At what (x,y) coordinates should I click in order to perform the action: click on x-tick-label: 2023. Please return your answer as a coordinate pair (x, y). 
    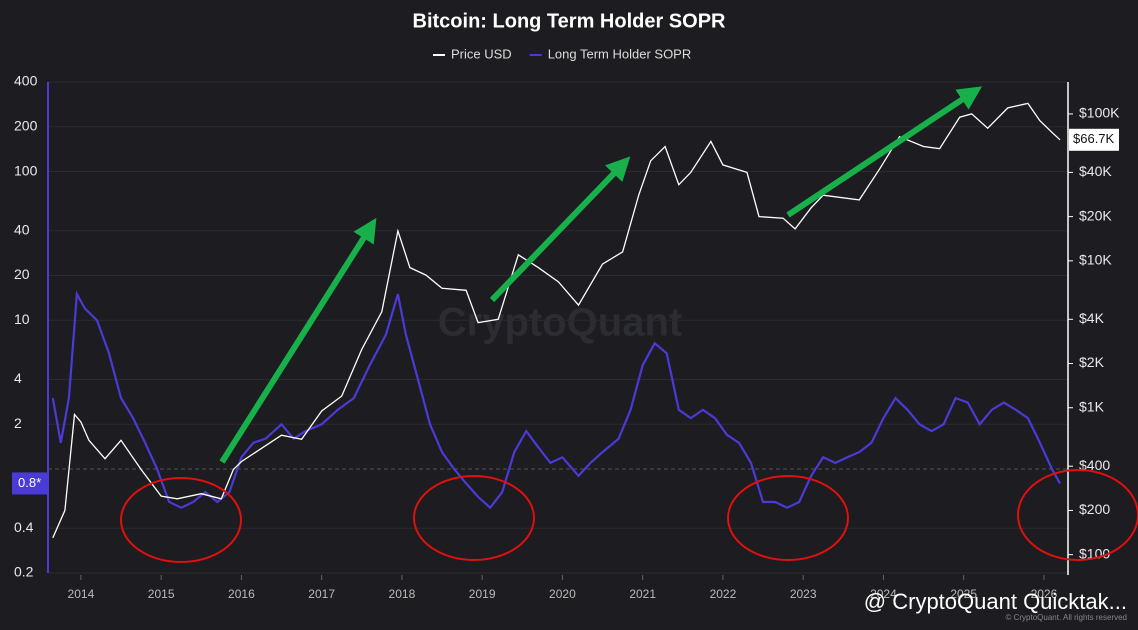
    Looking at the image, I should click on (803, 594).